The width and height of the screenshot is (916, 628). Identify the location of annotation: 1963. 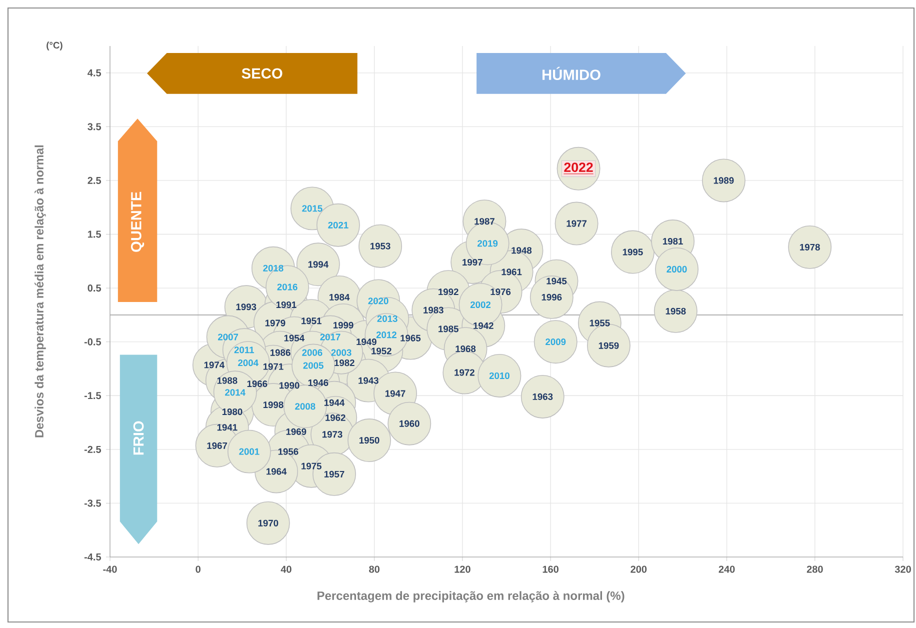
(542, 396).